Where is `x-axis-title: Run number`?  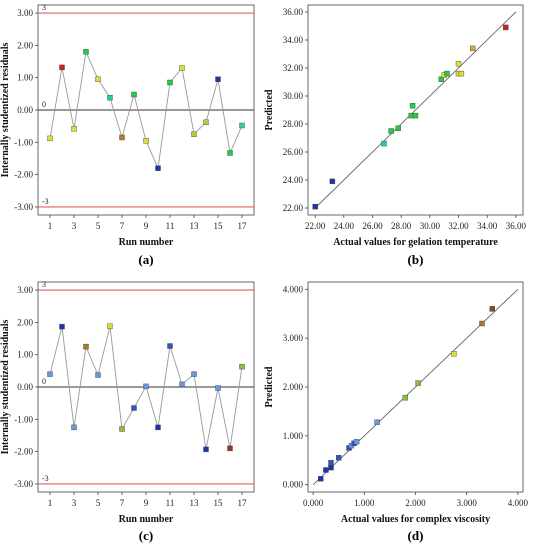 x-axis-title: Run number is located at coordinates (146, 519).